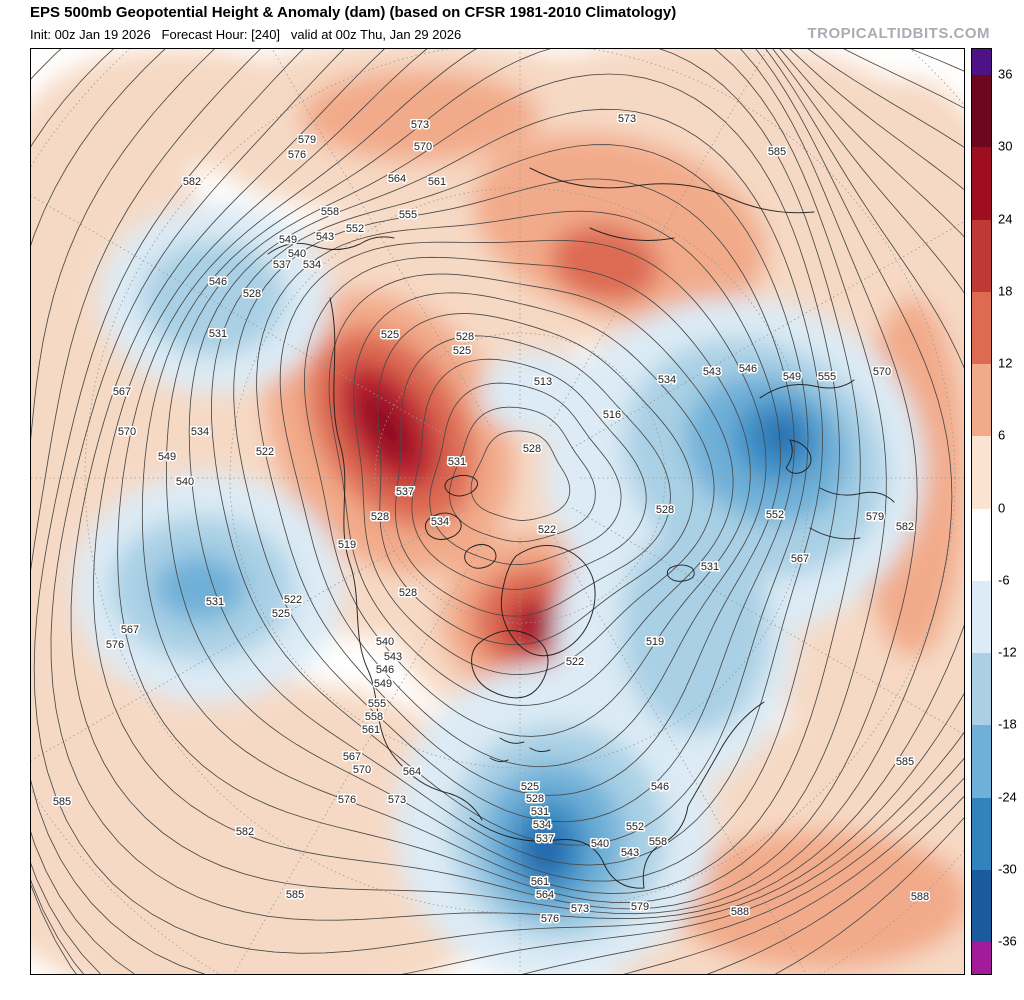 The image size is (1024, 1000). What do you see at coordinates (1005, 218) in the screenshot?
I see `colorbar-tick-label: 24` at bounding box center [1005, 218].